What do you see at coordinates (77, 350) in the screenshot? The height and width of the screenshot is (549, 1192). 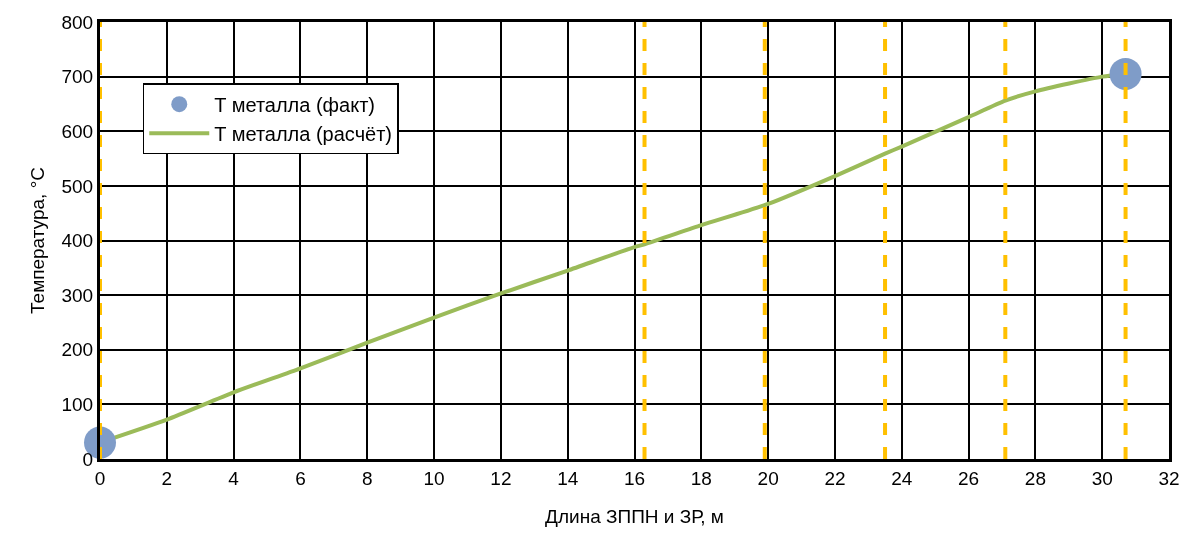 I see `y-tick-label: 200` at bounding box center [77, 350].